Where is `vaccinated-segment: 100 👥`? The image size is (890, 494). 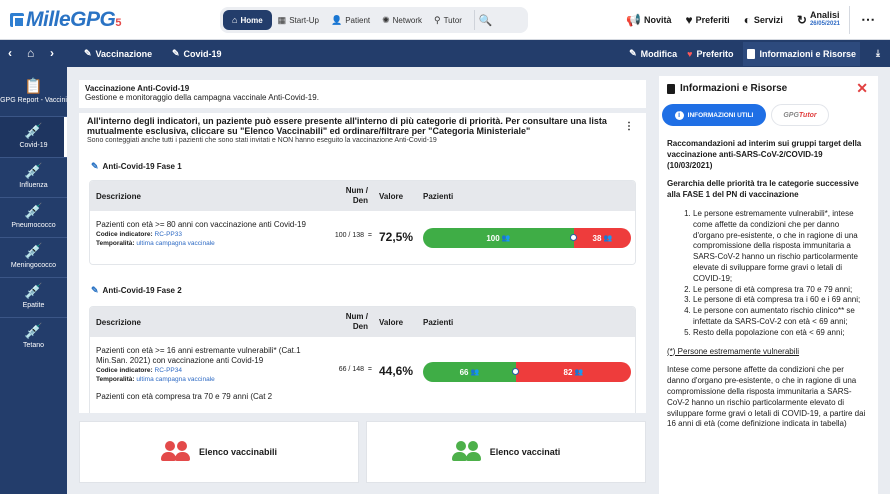
vaccinated-segment: 100 👥 is located at coordinates (498, 238).